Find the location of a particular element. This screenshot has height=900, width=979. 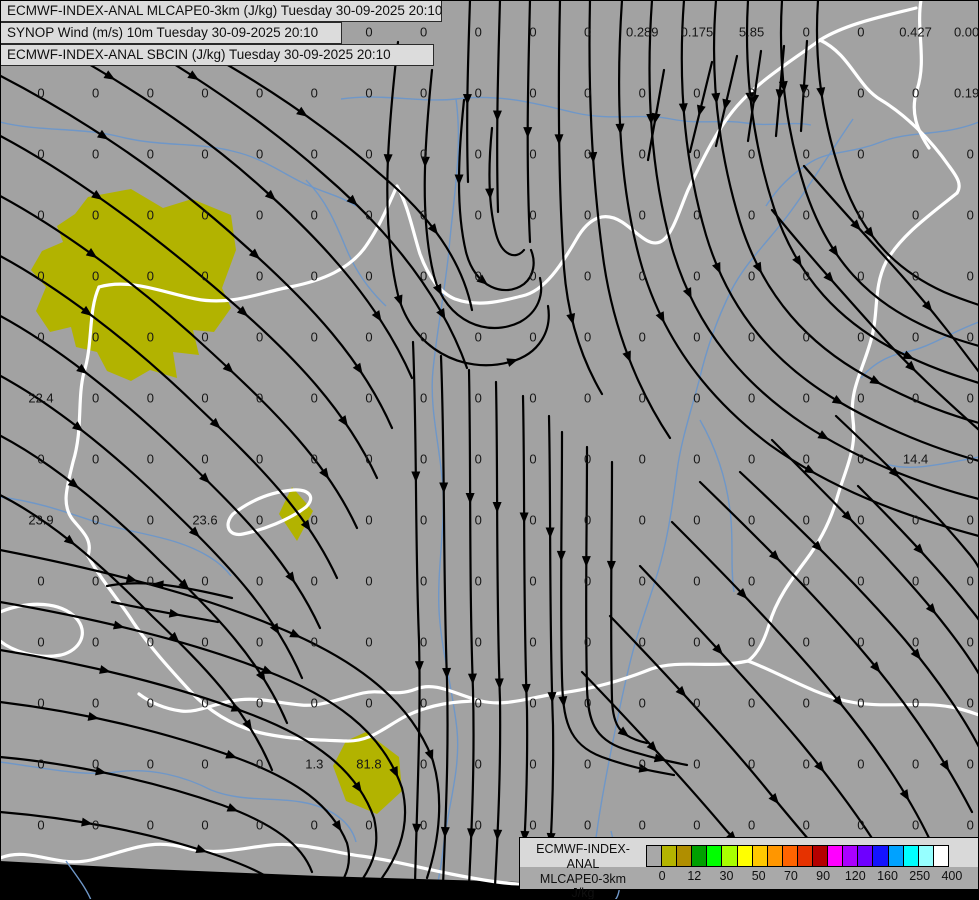

colorbar-tick-labels: 0 12 30 50 70 90 120 160 250 400 is located at coordinates (811, 877).